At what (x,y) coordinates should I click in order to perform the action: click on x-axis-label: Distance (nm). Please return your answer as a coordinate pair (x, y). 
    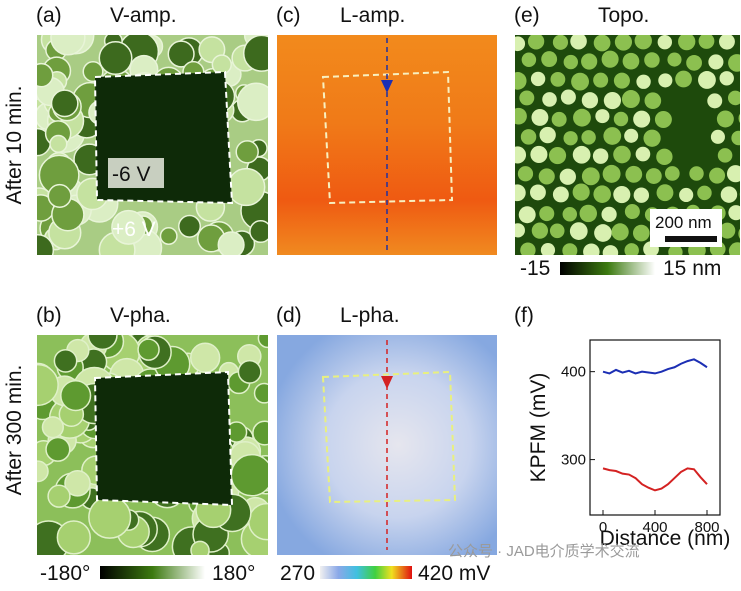
    Looking at the image, I should click on (665, 538).